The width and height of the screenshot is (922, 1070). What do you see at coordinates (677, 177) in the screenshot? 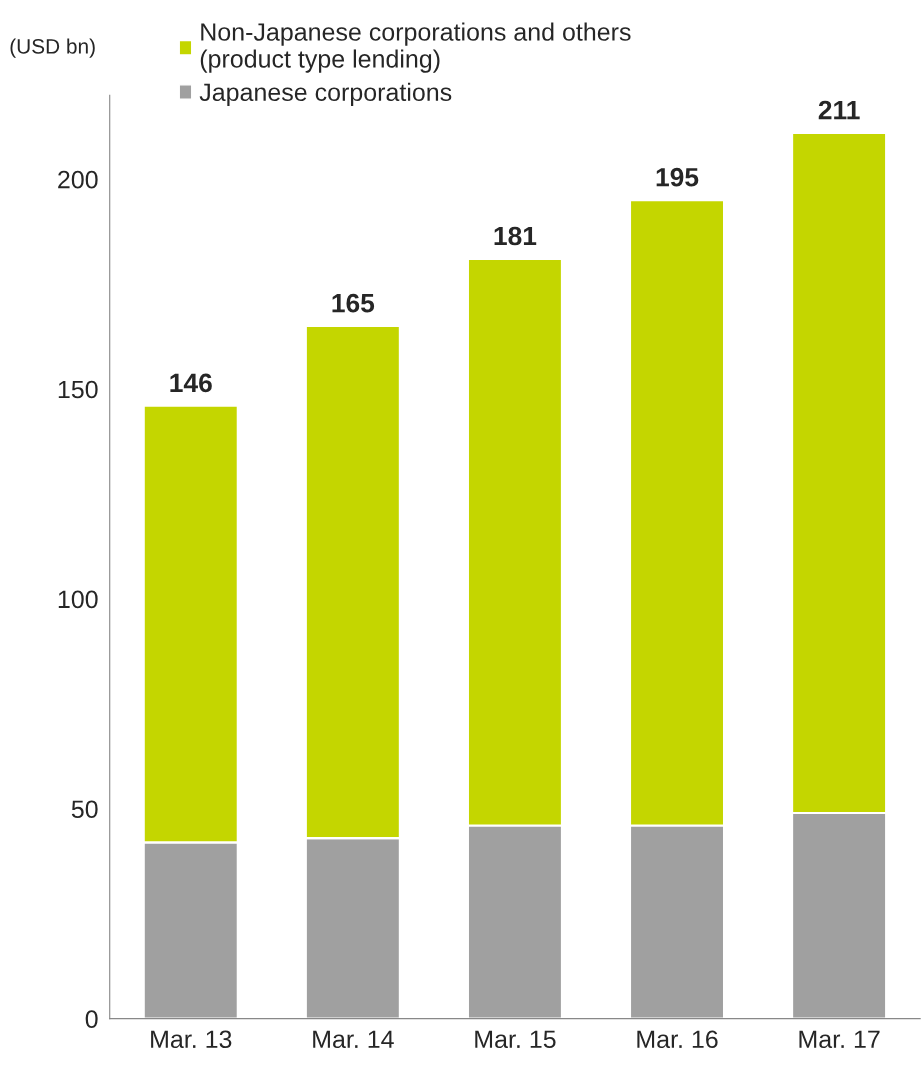
I see `total-label: 195` at bounding box center [677, 177].